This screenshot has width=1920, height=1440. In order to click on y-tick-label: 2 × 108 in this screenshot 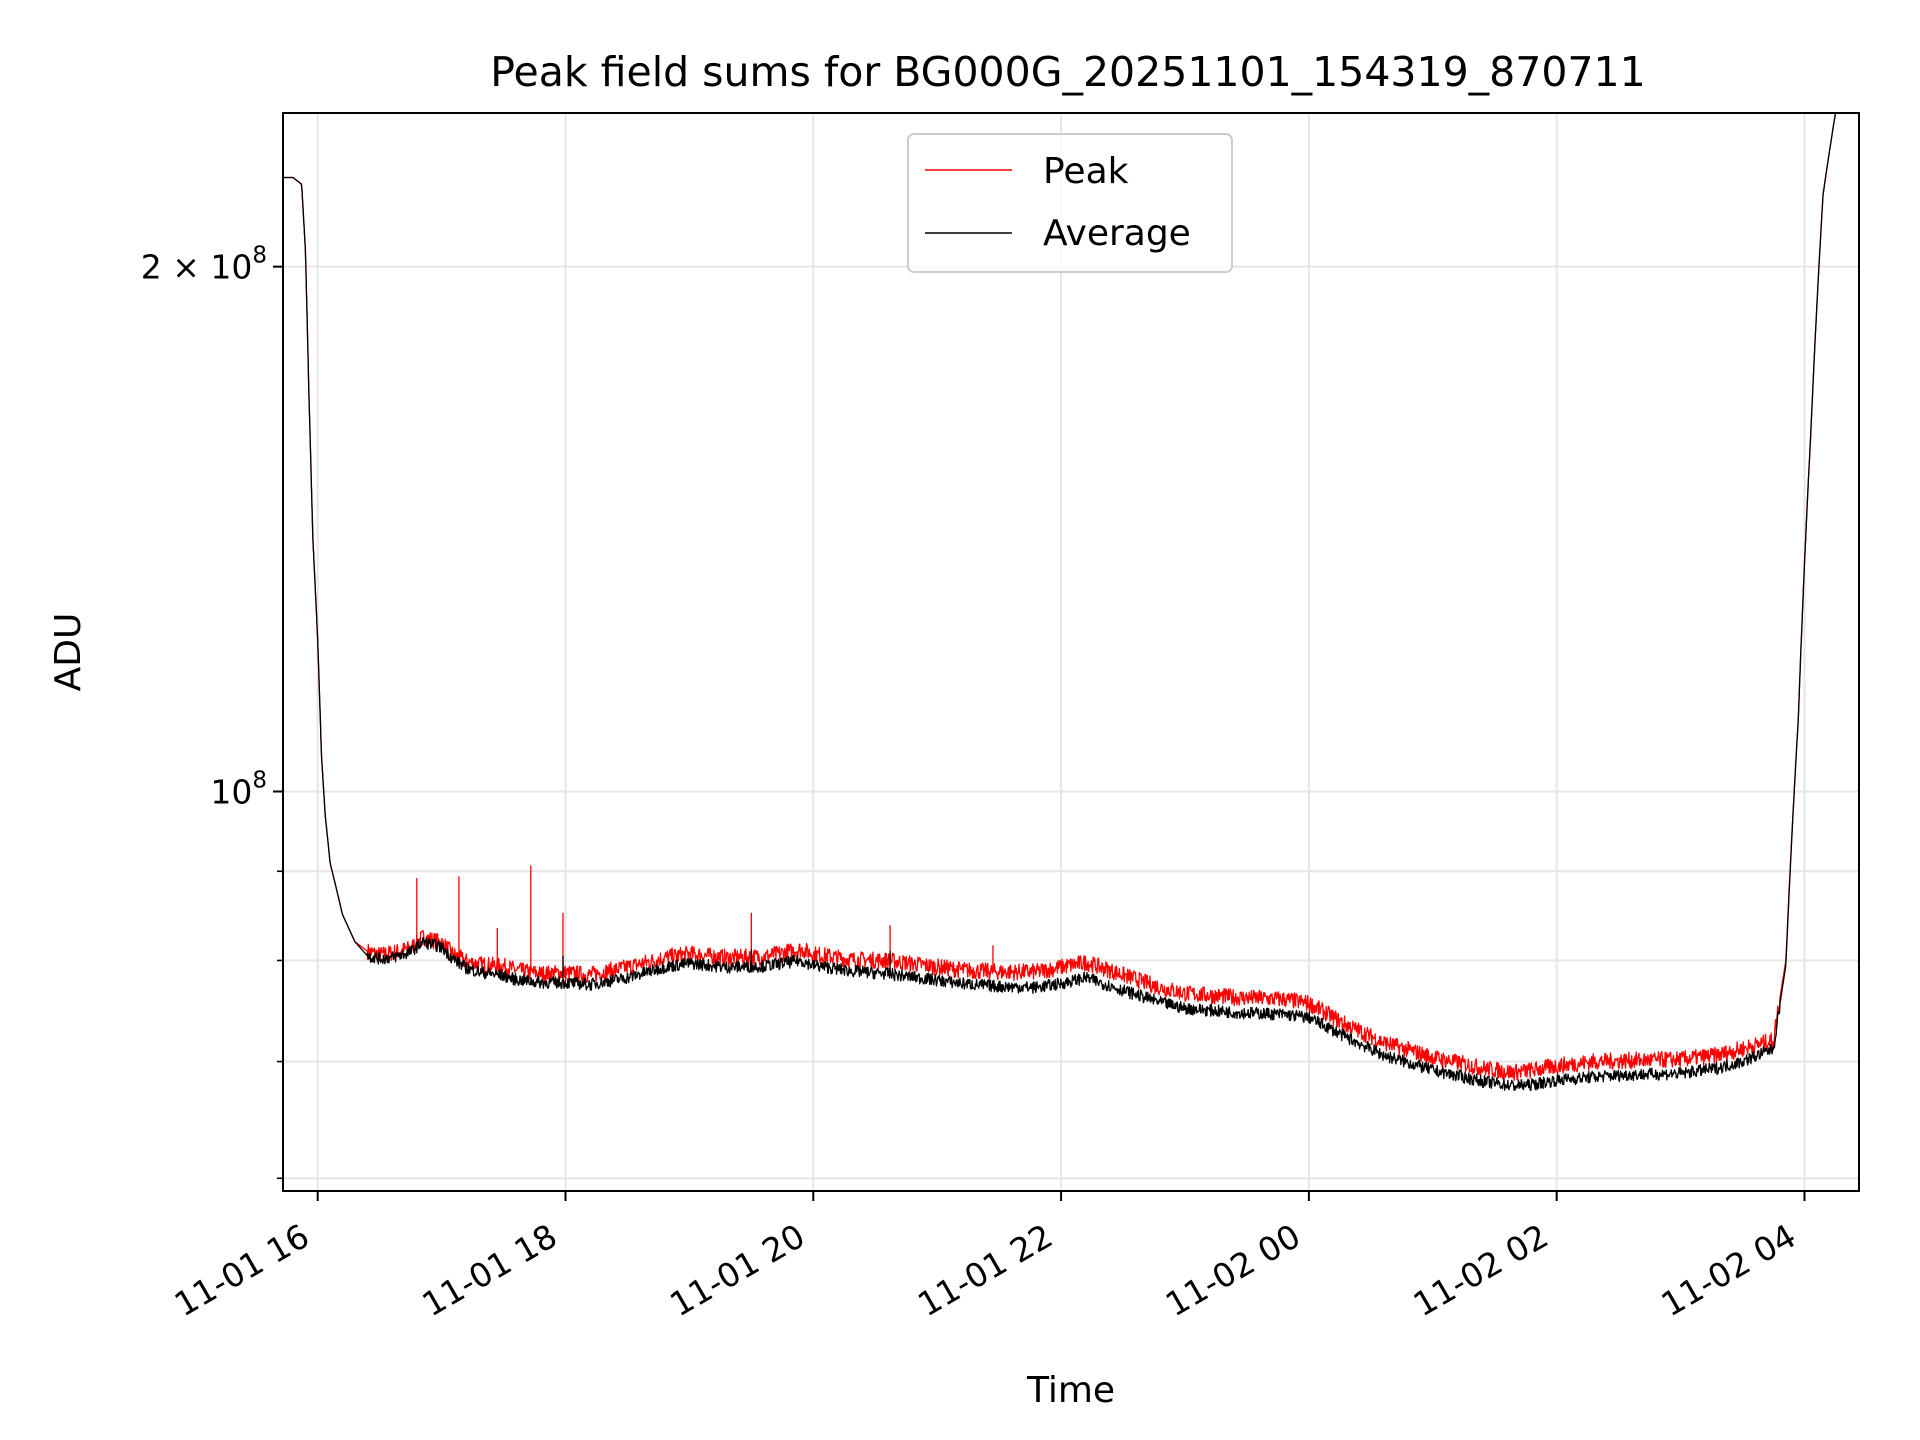, I will do `click(204, 265)`.